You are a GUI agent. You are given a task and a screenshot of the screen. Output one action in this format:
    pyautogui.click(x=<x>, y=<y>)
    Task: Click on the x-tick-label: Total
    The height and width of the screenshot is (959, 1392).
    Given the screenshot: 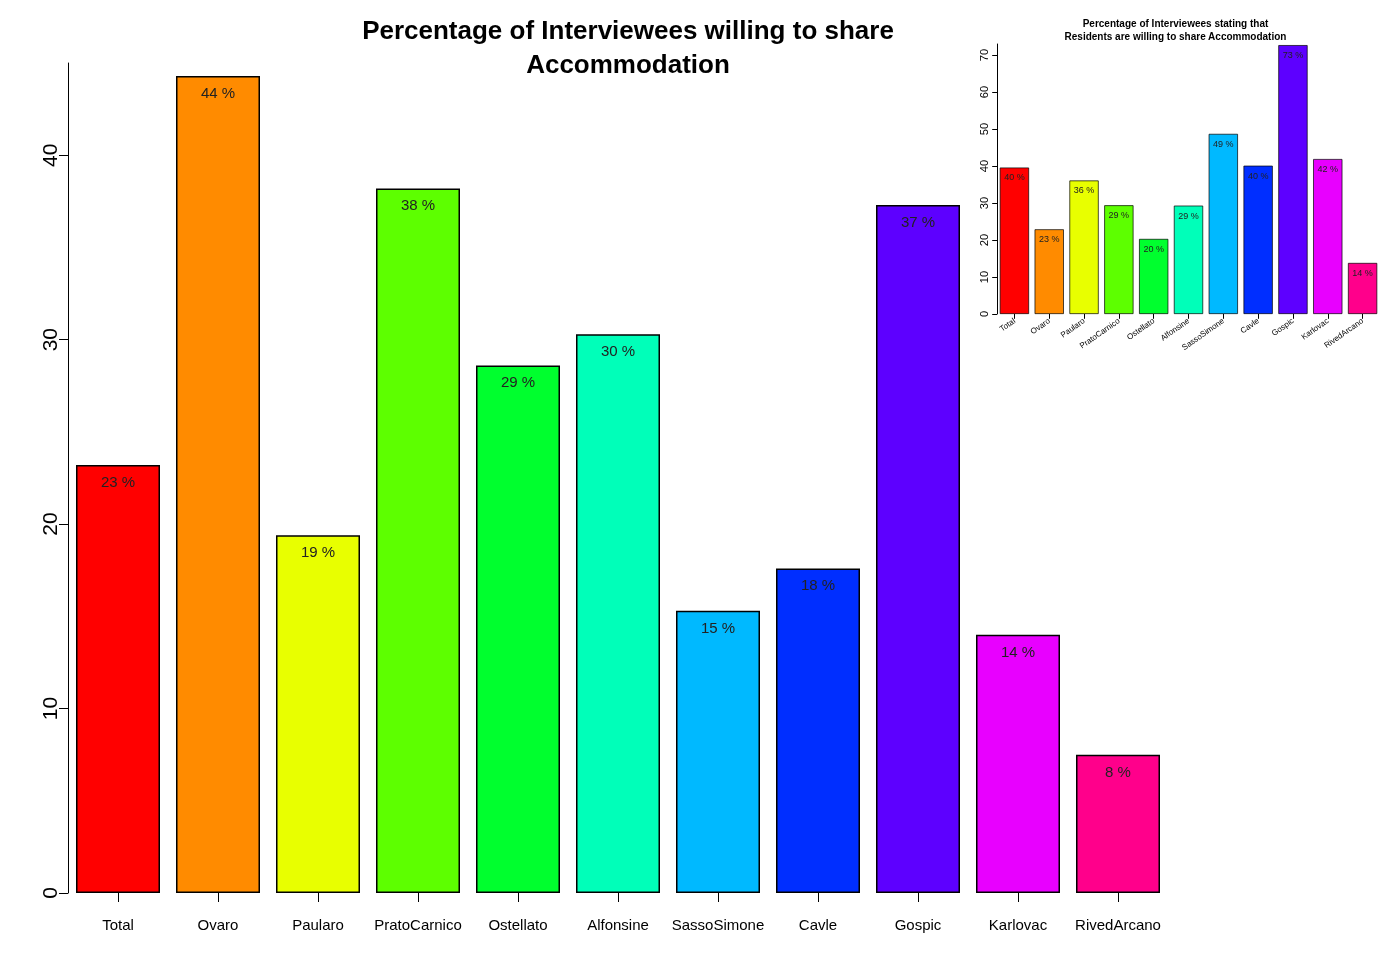 What is the action you would take?
    pyautogui.click(x=118, y=924)
    